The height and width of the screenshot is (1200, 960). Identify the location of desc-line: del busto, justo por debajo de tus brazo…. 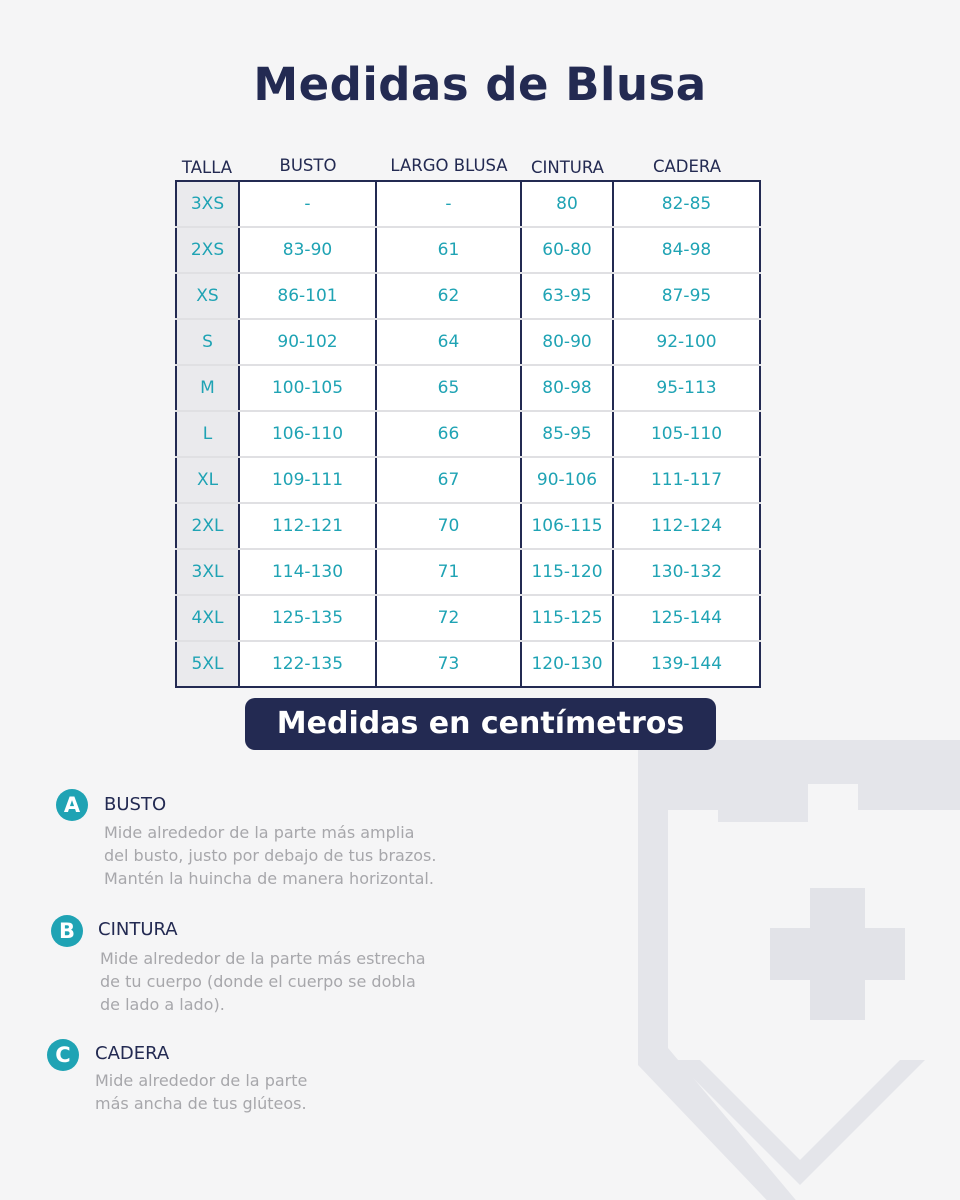
(270, 855).